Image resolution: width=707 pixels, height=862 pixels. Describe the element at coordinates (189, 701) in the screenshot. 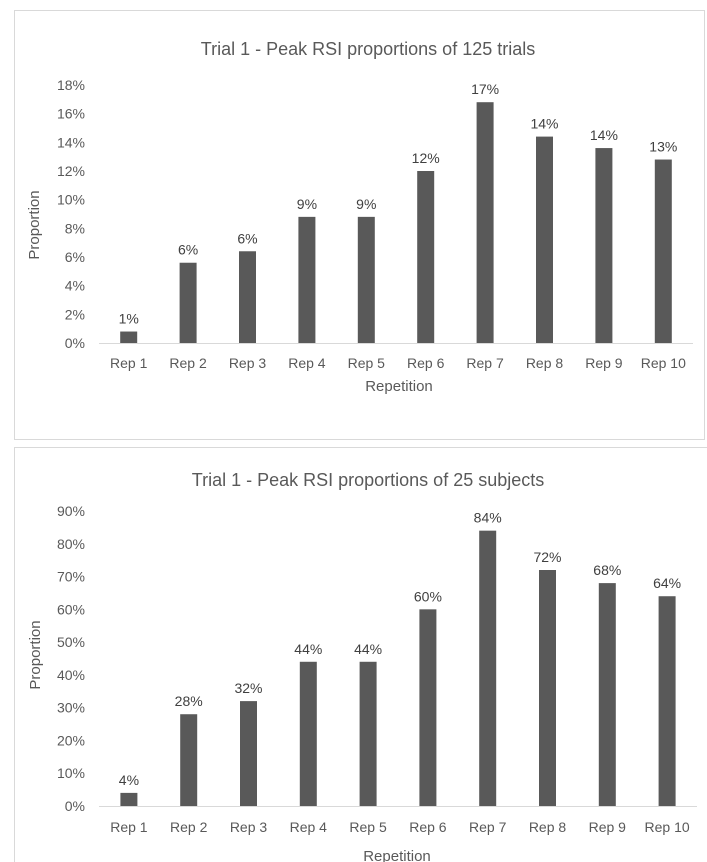

I see `data-label-2: 28%` at that location.